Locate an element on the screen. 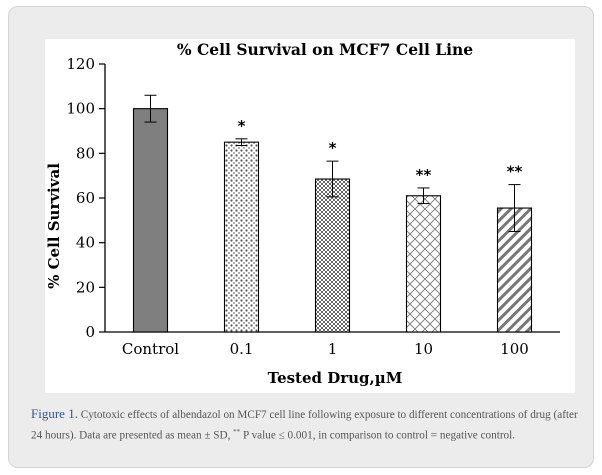 Image resolution: width=602 pixels, height=475 pixels. y-tick-label: 80 is located at coordinates (85, 153).